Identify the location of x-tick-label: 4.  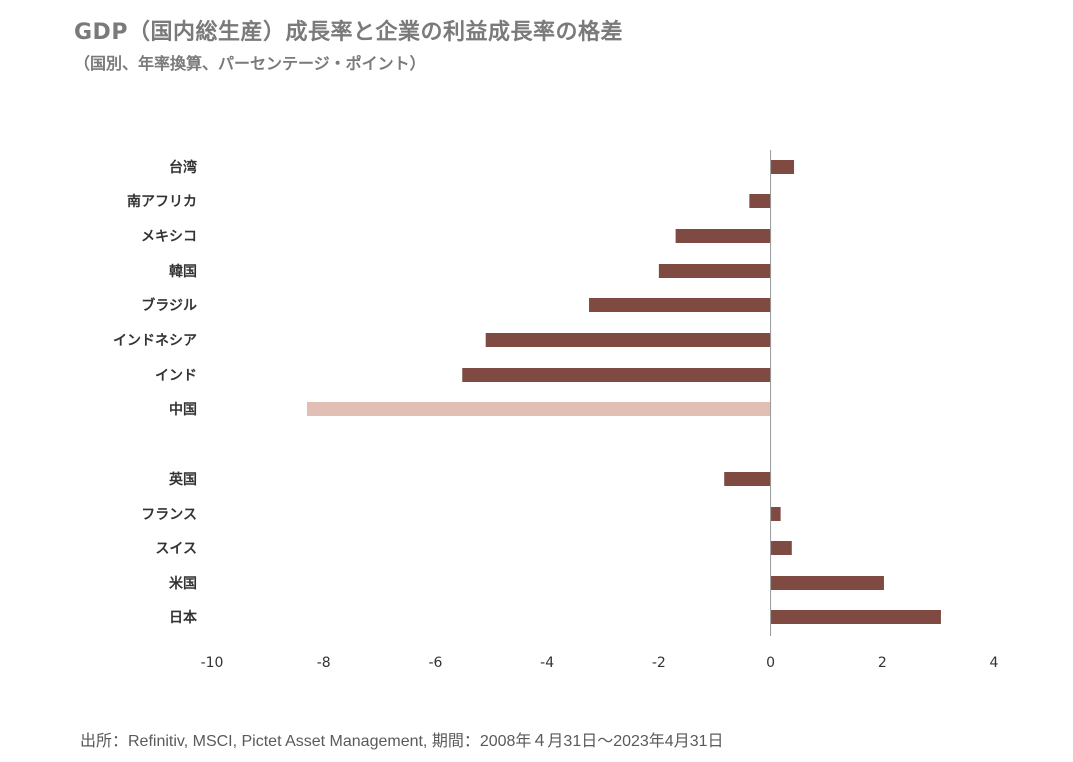
(994, 663).